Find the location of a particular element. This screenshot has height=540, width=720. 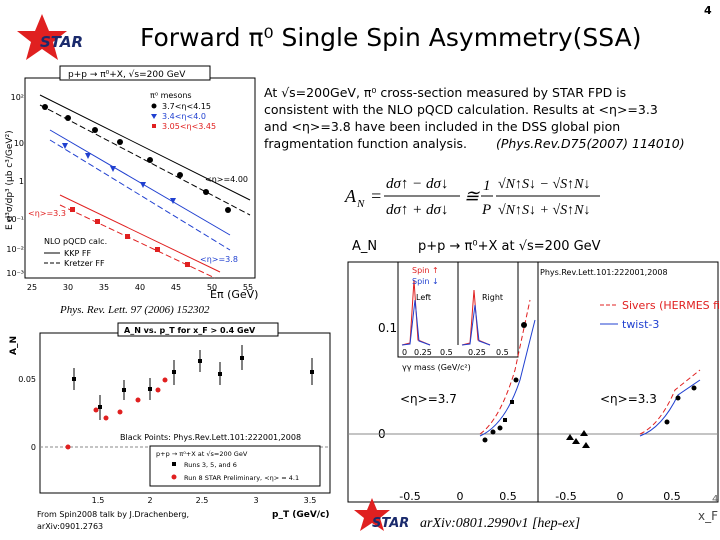

legend-label: 3.7<η<4.15 is located at coordinates (186, 106).